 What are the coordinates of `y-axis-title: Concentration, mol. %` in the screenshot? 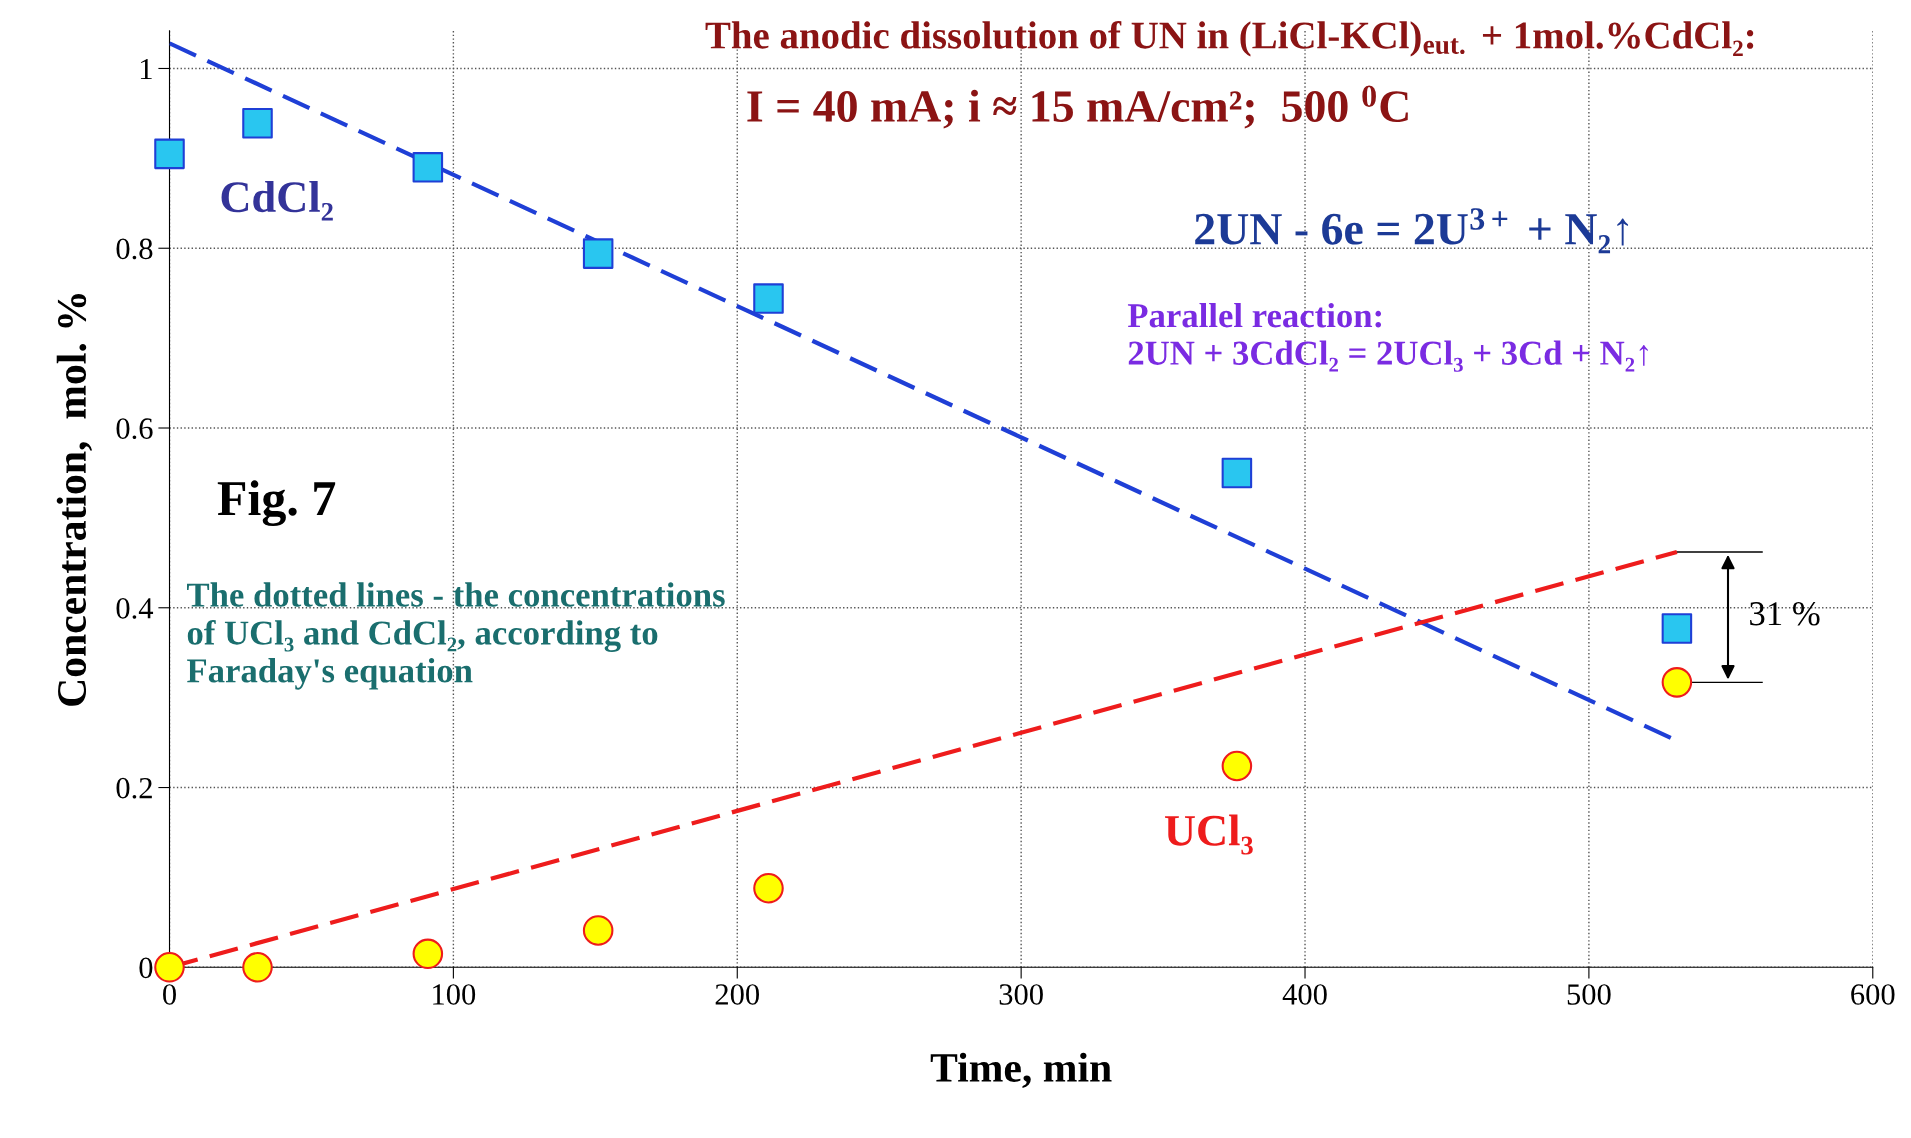 It's located at (74, 500).